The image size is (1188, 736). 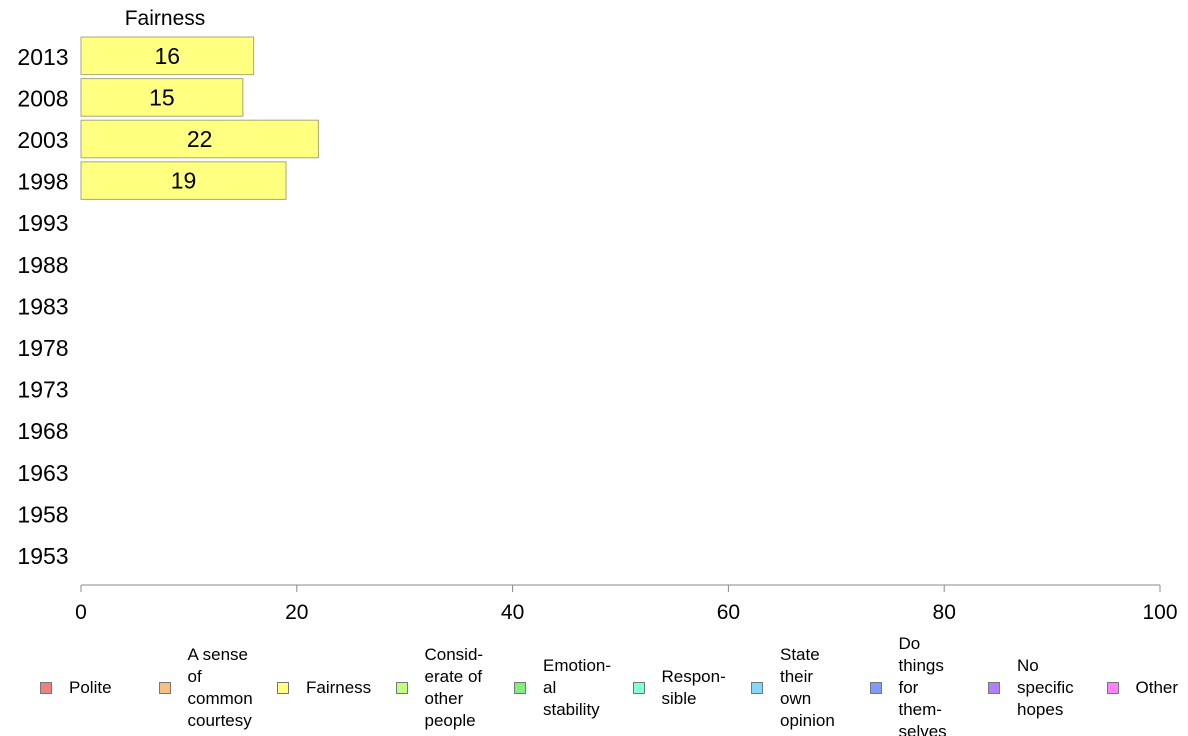 I want to click on legend-item-4: Consid-erate of other people, so click(x=419, y=686).